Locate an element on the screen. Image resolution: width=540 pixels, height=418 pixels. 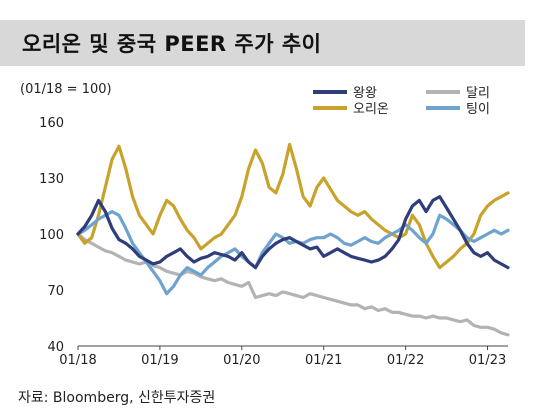
y-tick-label: 100 is located at coordinates (51, 235).